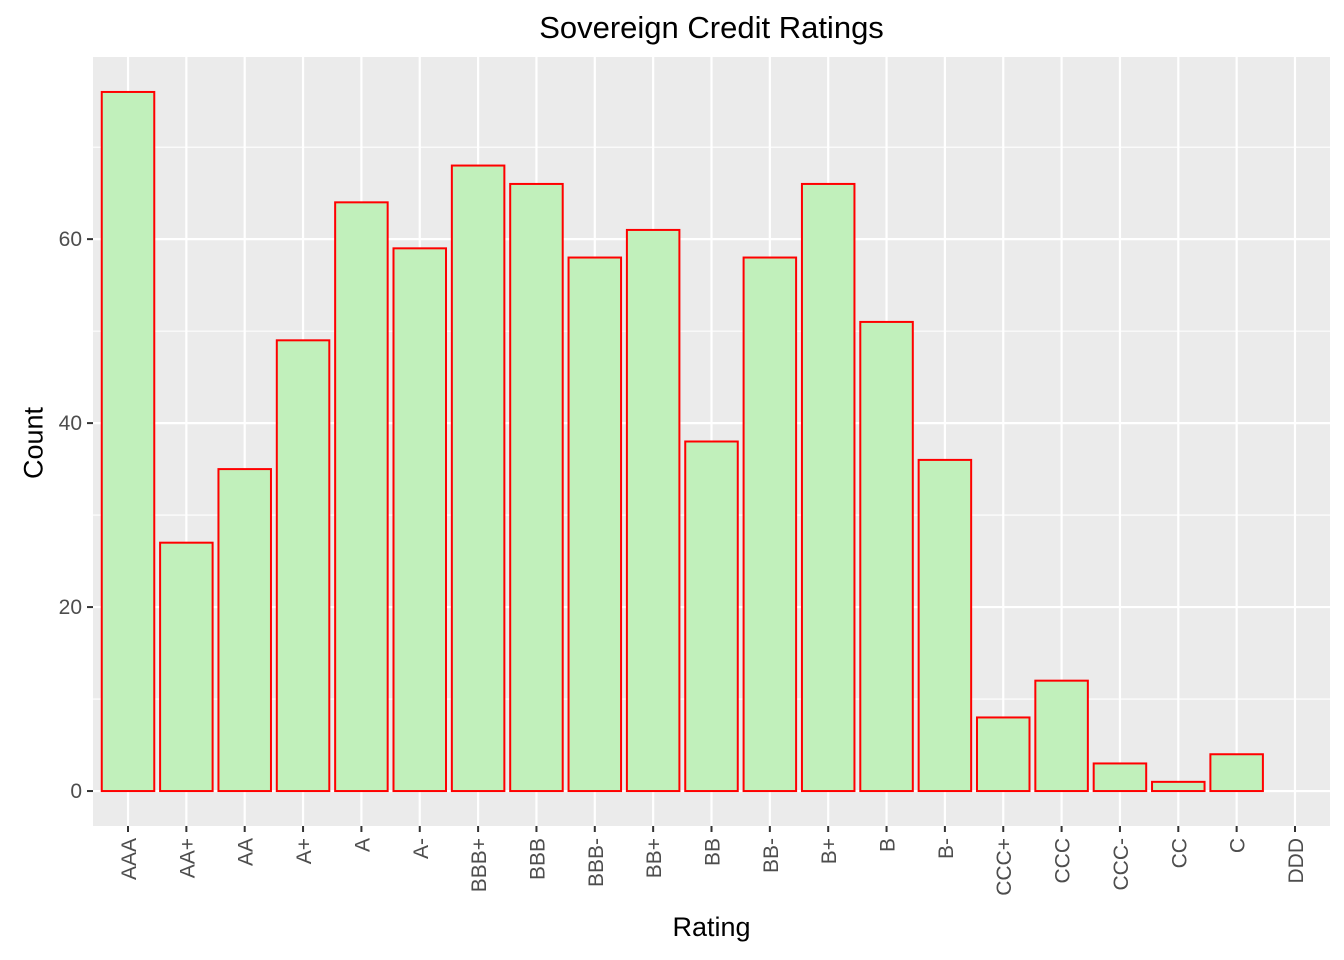 This screenshot has height=960, width=1344. Describe the element at coordinates (1003, 754) in the screenshot. I see `bar-CCC+` at that location.